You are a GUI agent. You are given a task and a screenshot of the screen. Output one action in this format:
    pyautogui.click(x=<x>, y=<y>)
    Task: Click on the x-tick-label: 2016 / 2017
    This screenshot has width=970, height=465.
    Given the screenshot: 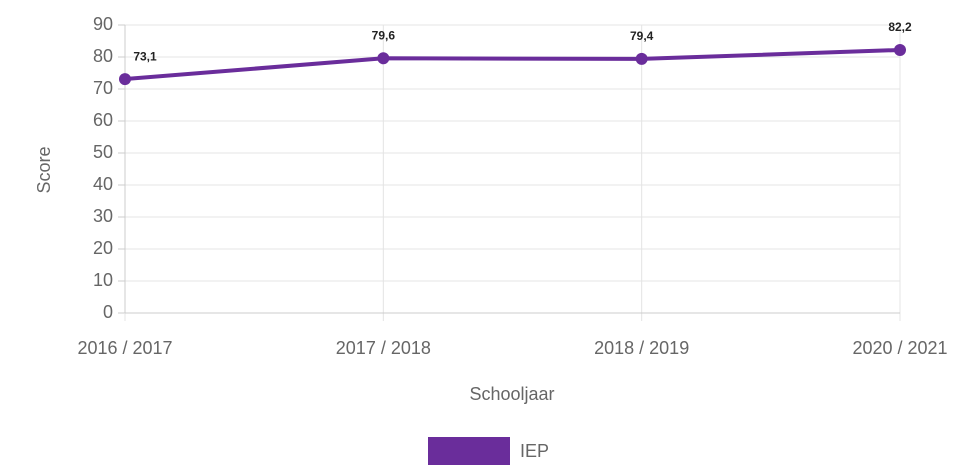 What is the action you would take?
    pyautogui.click(x=124, y=348)
    